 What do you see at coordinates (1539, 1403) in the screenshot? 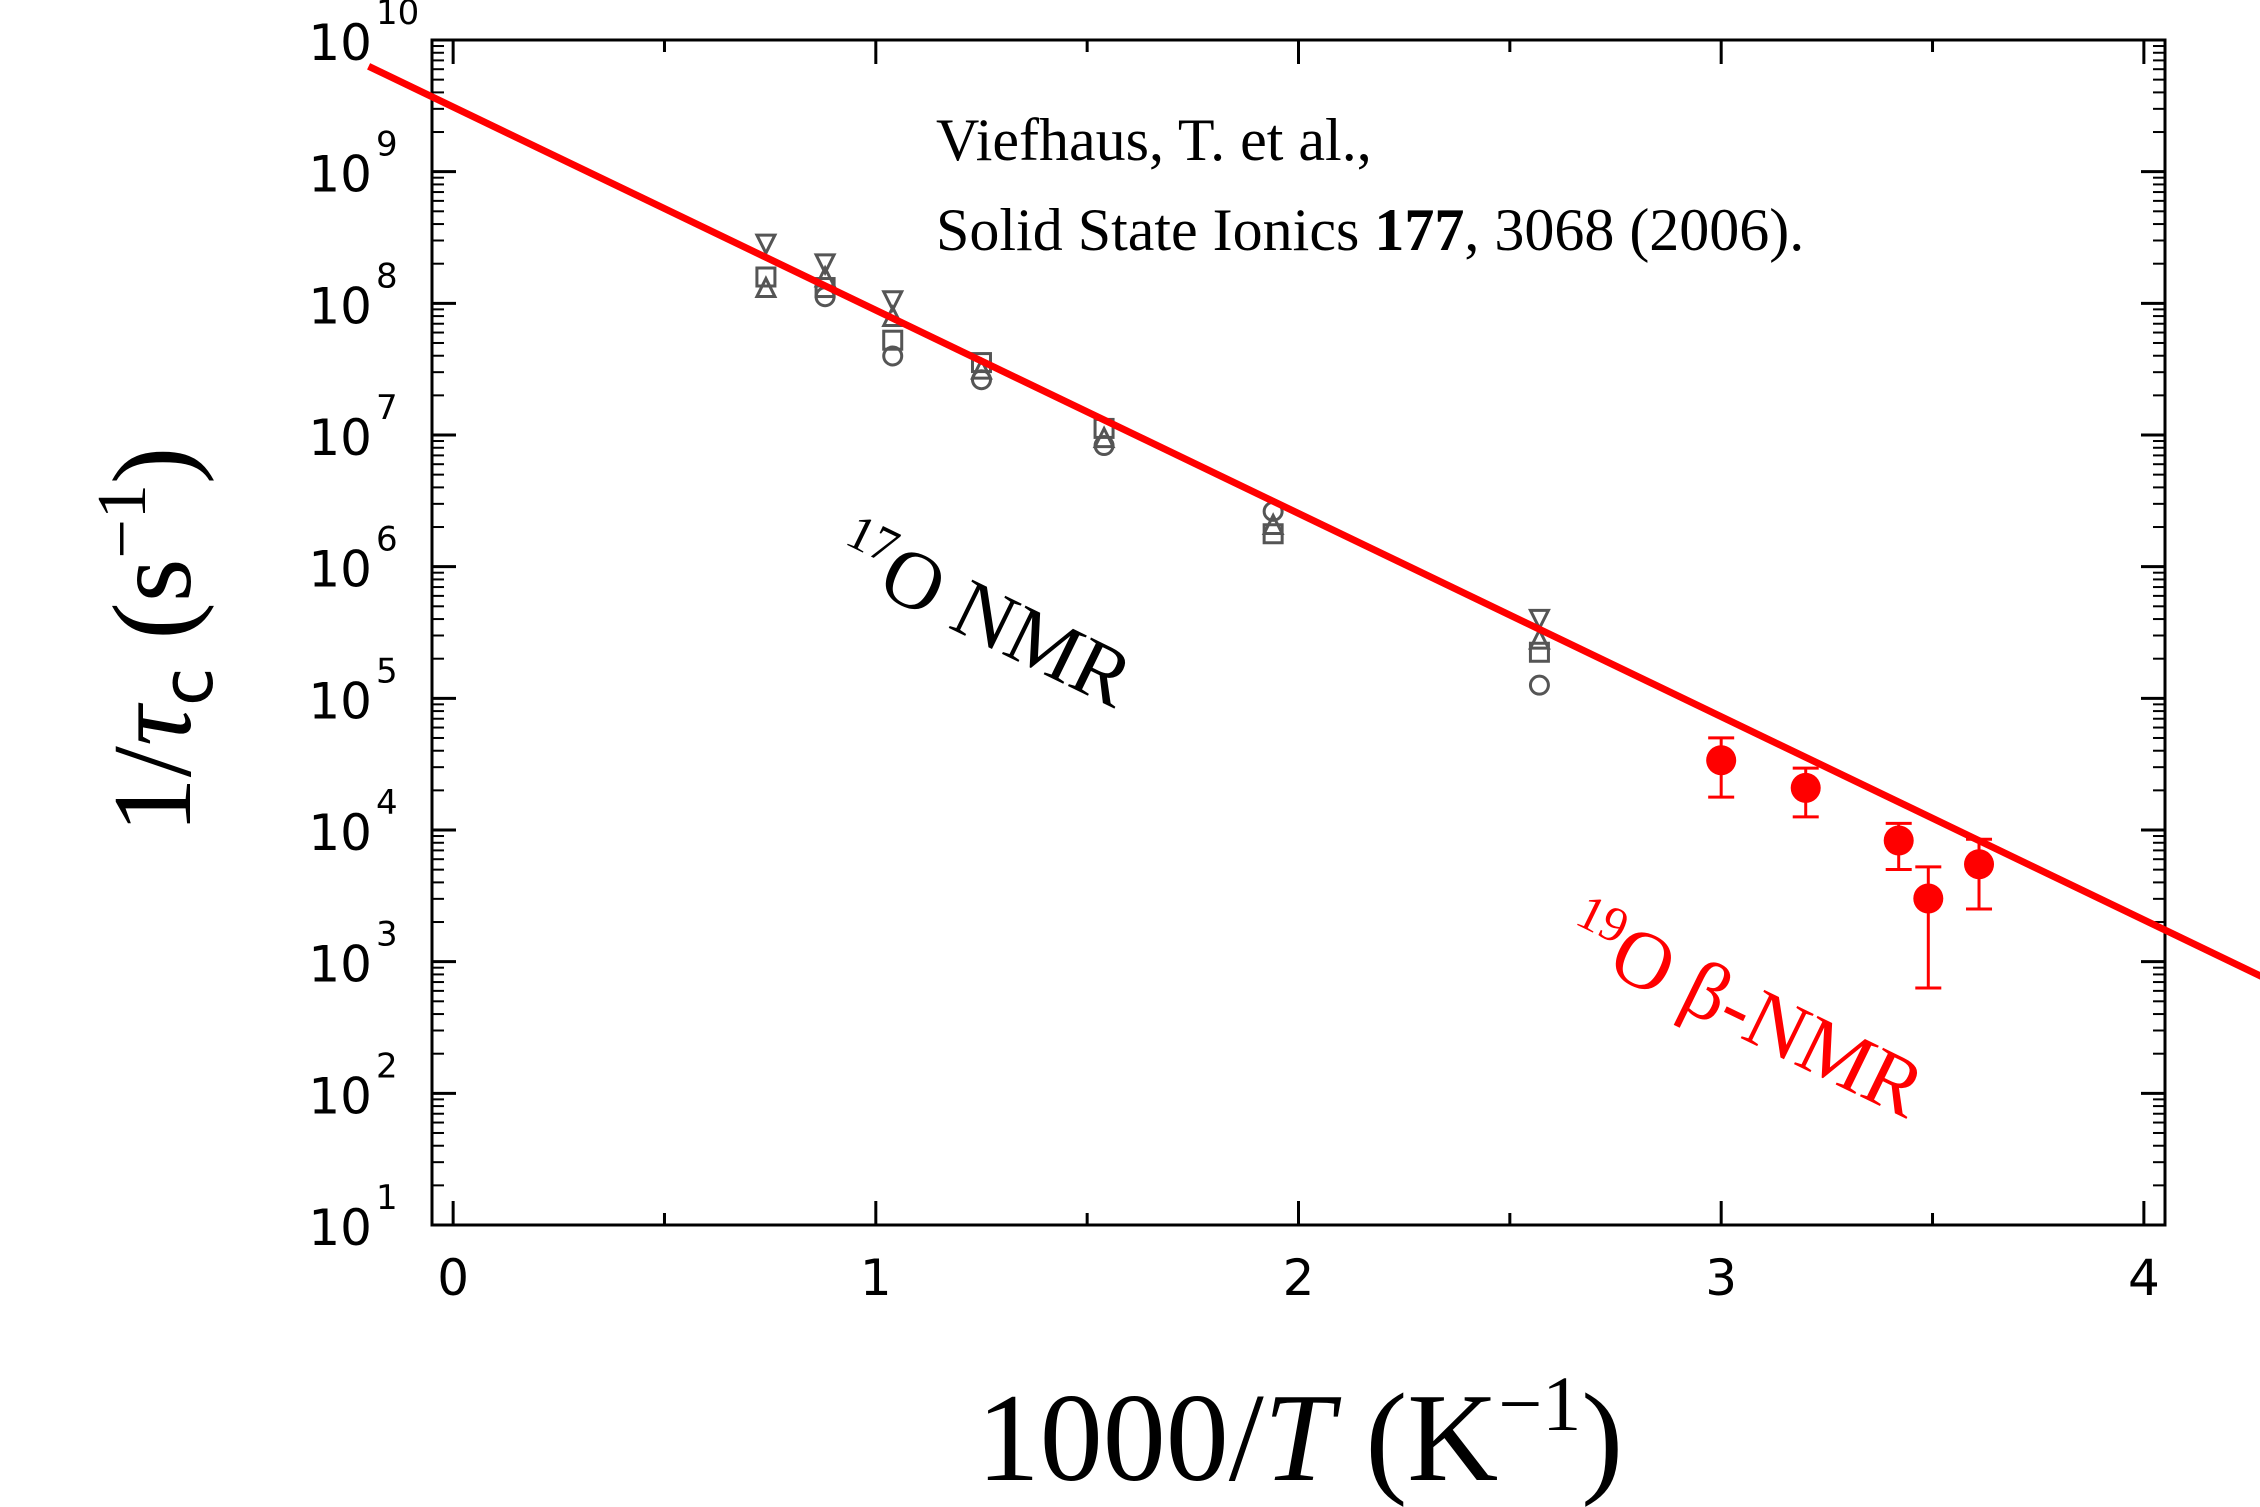
I see `x-label-sup: −1` at bounding box center [1539, 1403].